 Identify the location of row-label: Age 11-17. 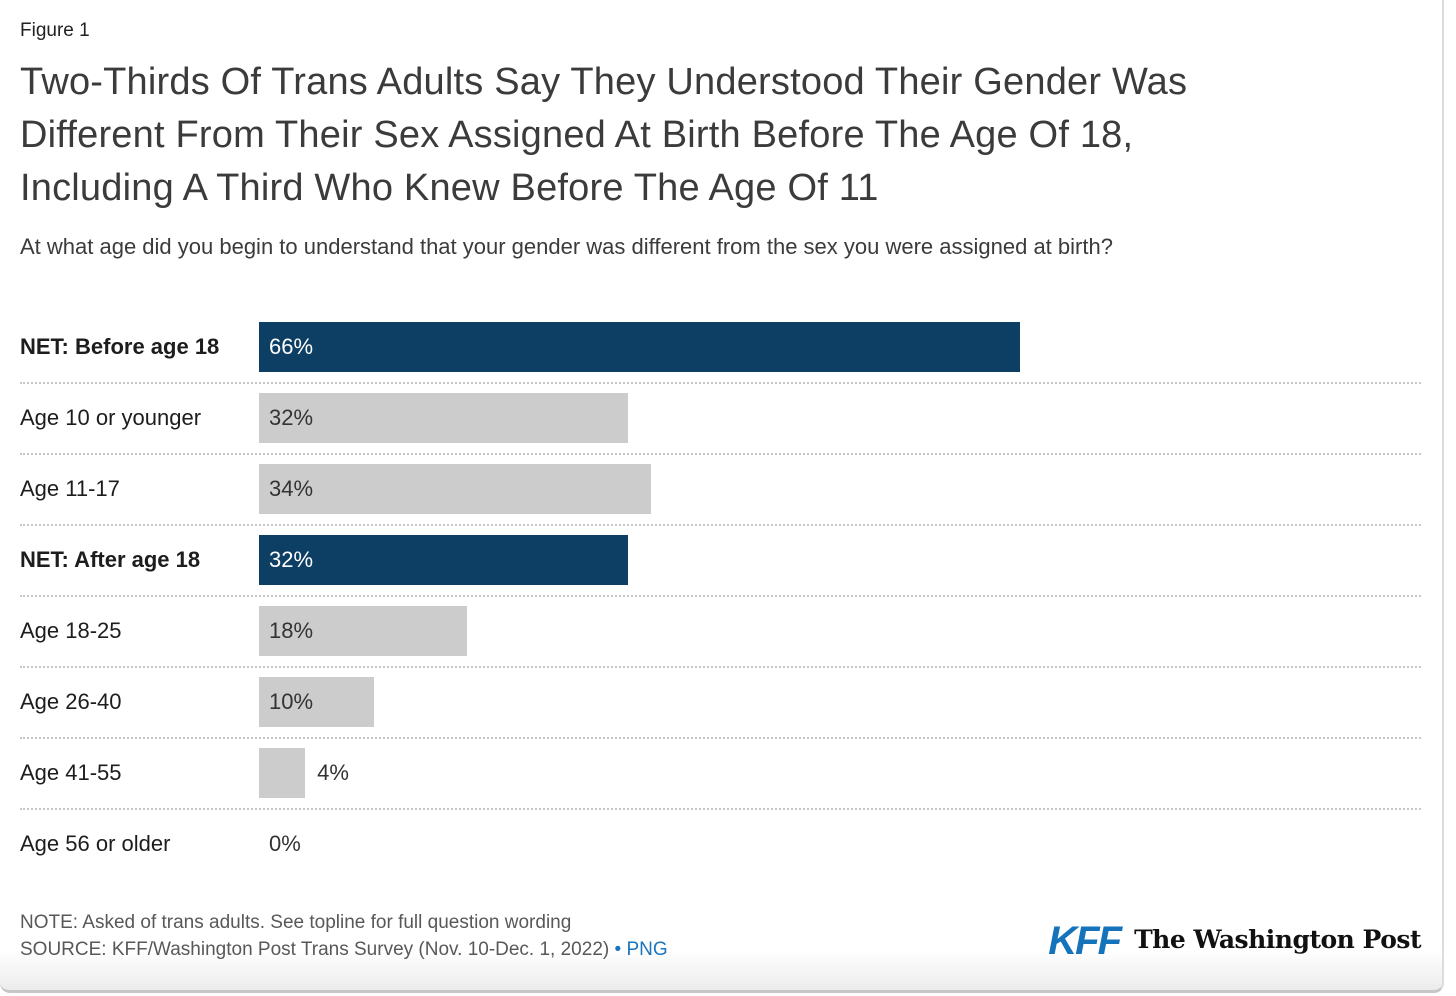
(70, 488).